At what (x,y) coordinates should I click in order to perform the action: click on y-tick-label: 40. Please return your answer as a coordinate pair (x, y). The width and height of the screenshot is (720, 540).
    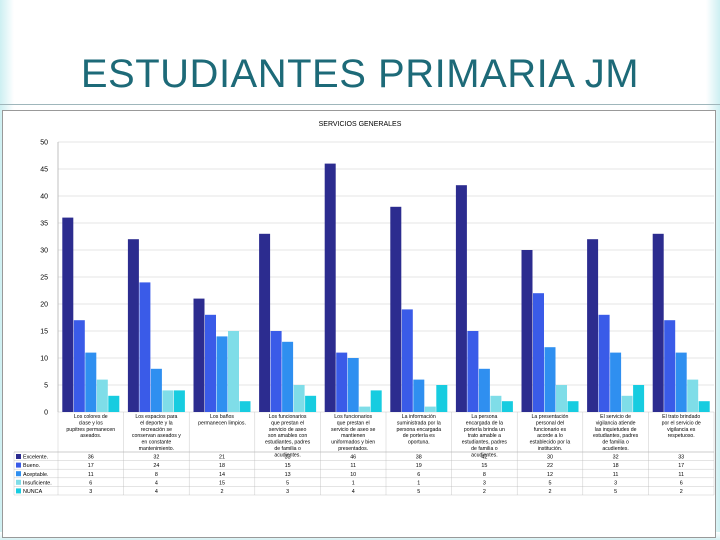
    Looking at the image, I should click on (44, 197).